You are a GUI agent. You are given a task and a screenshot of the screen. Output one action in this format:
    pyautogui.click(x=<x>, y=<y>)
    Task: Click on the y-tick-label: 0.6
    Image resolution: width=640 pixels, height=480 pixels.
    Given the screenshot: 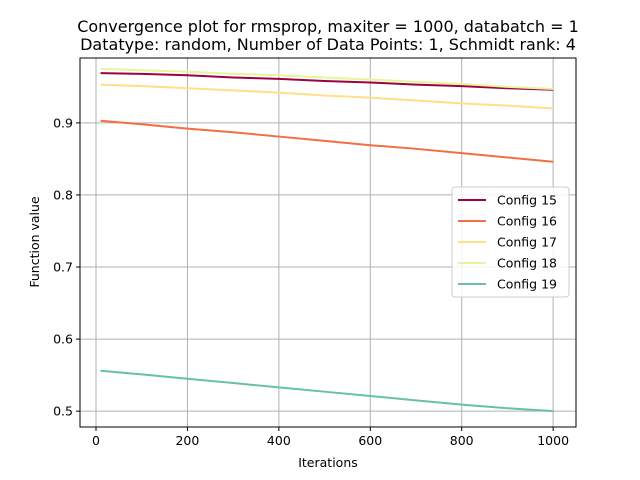 What is the action you would take?
    pyautogui.click(x=63, y=339)
    